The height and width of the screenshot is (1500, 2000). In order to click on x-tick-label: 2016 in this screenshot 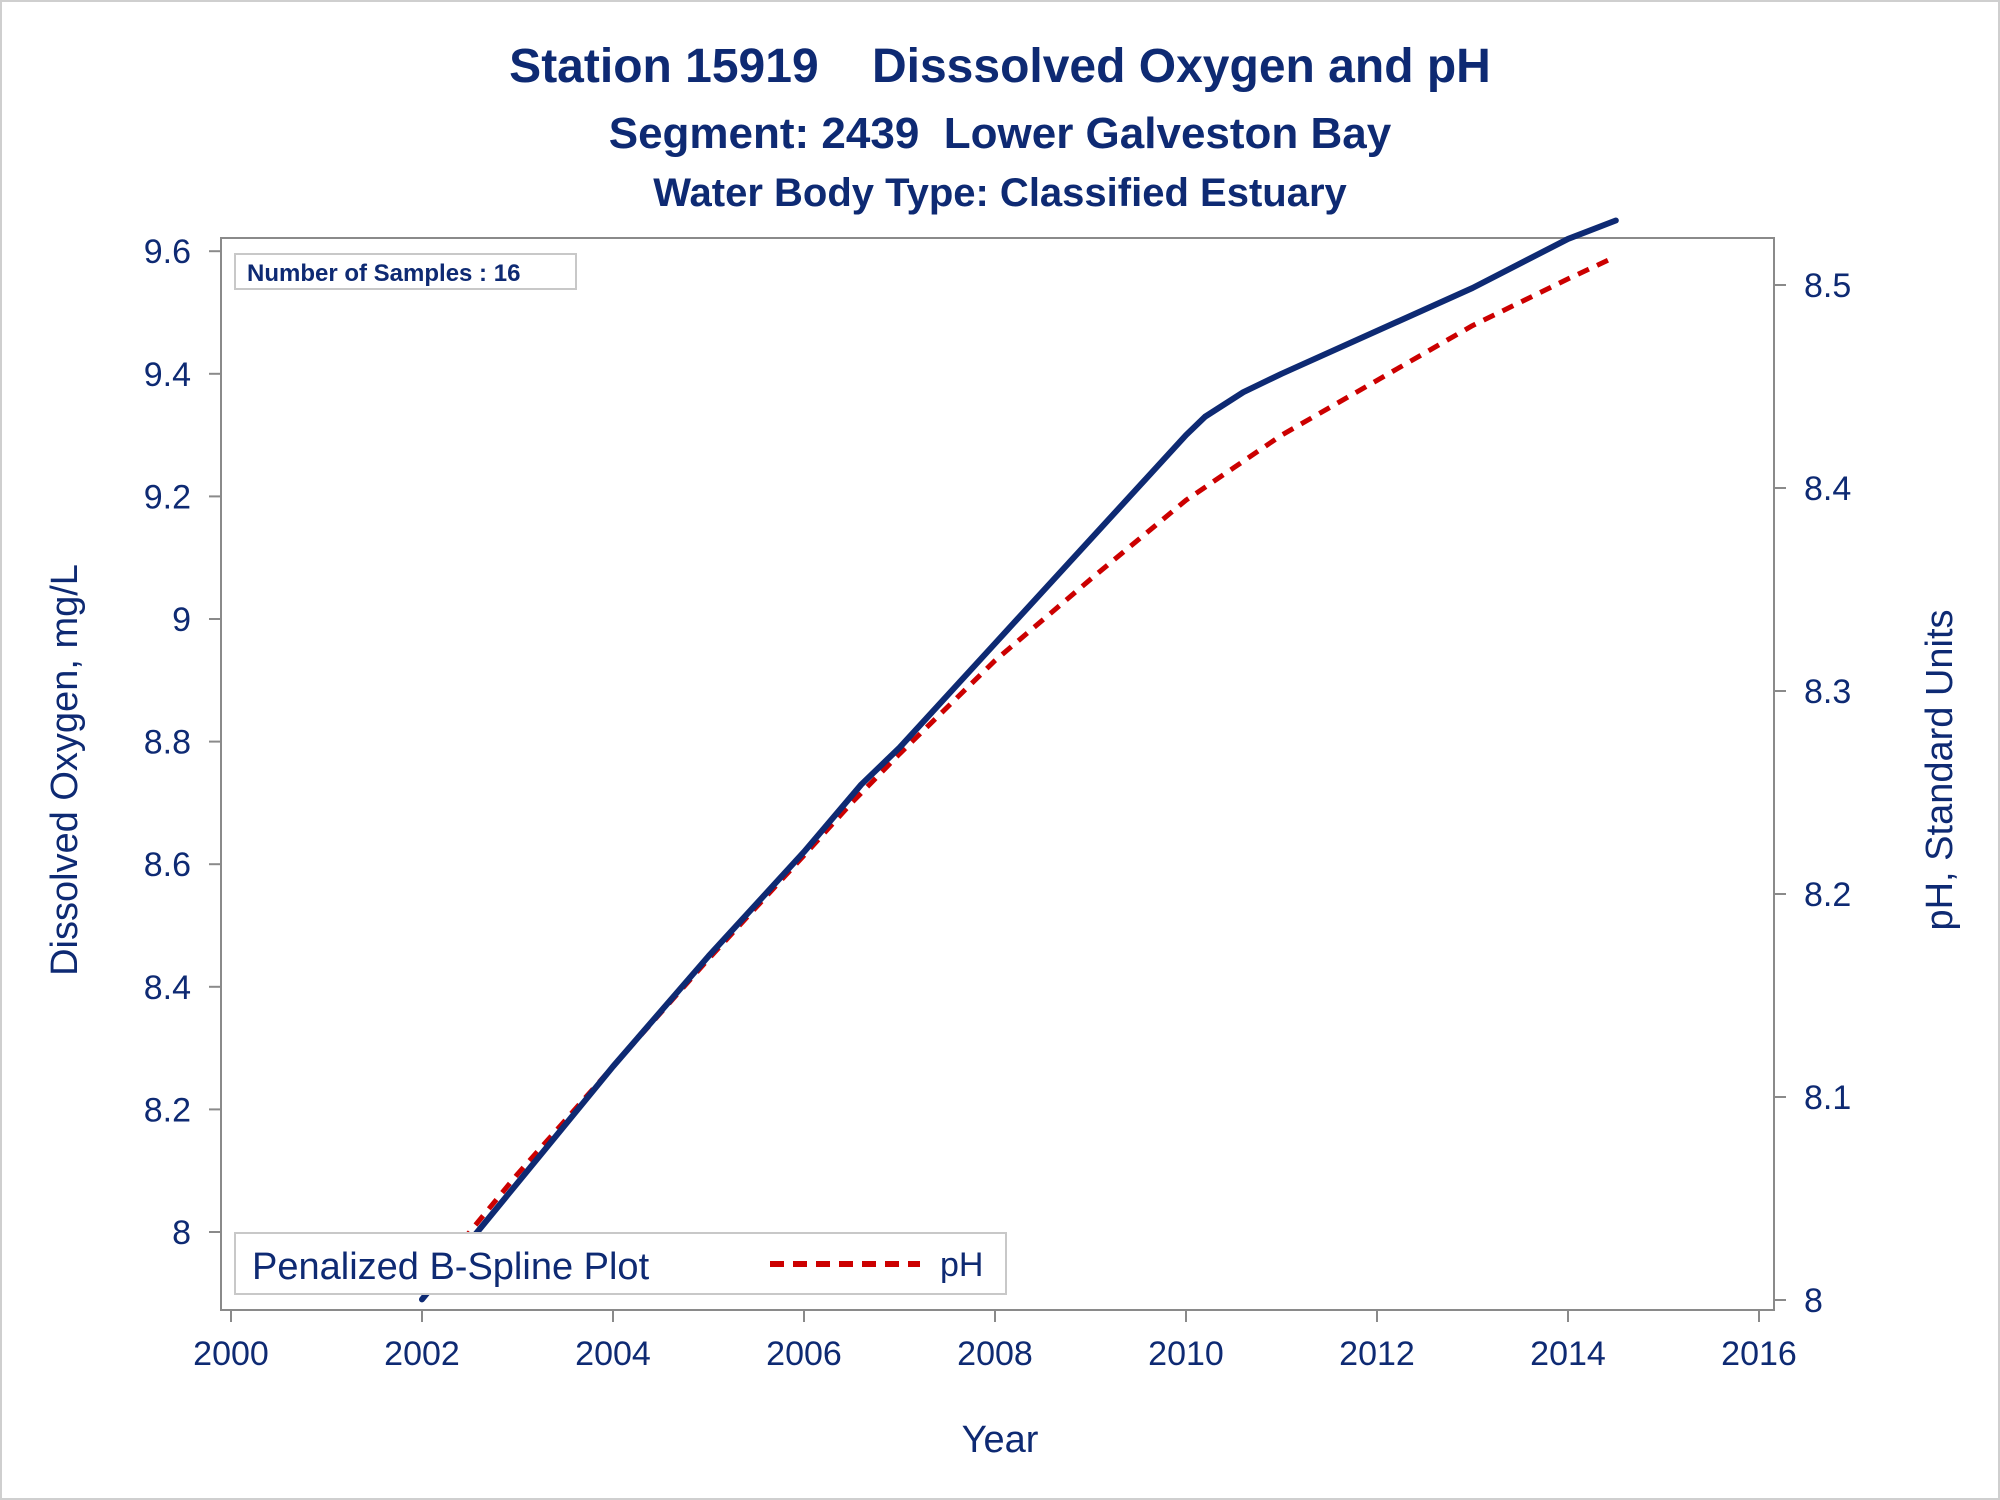, I will do `click(1759, 1354)`.